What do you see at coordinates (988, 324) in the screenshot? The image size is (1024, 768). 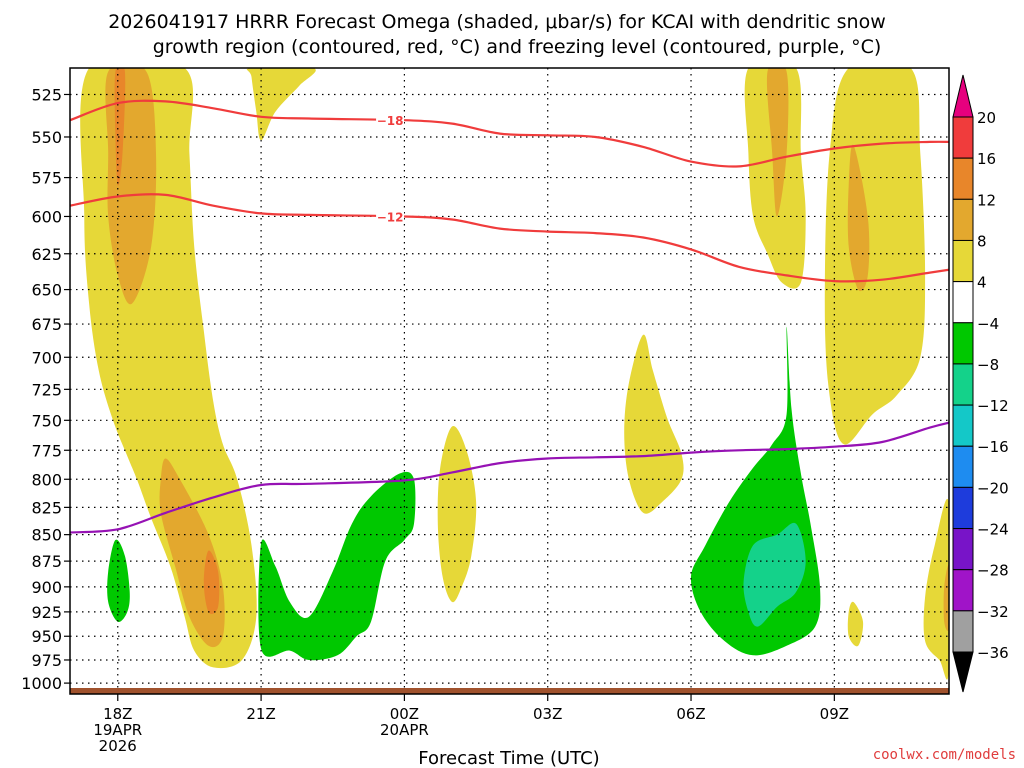 I see `colorbar-label-5: −4` at bounding box center [988, 324].